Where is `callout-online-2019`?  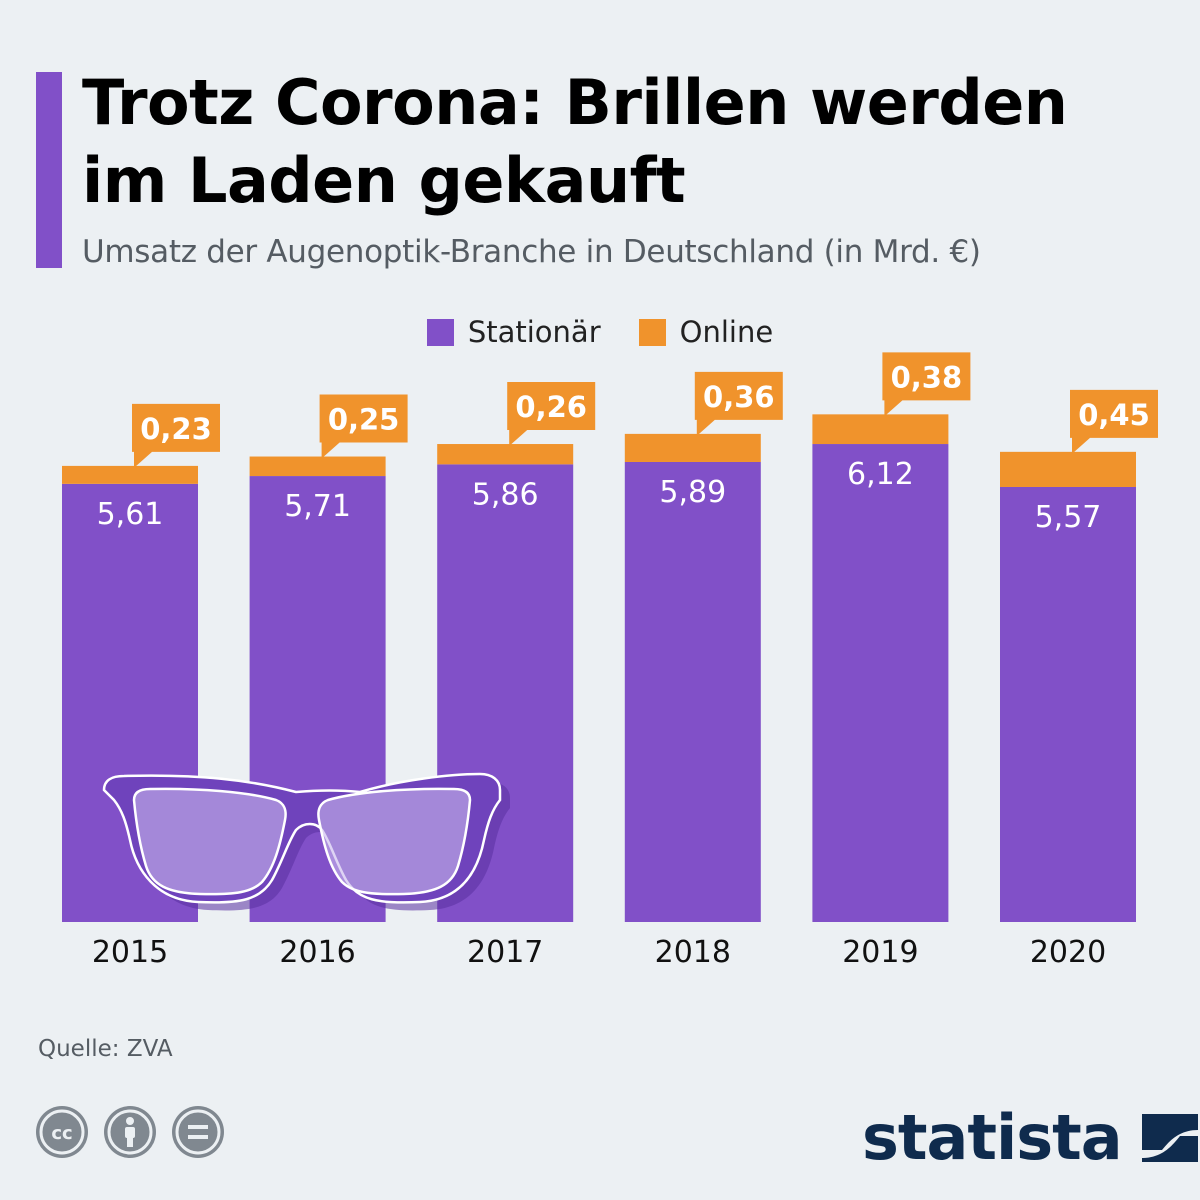 callout-online-2019 is located at coordinates (926, 384).